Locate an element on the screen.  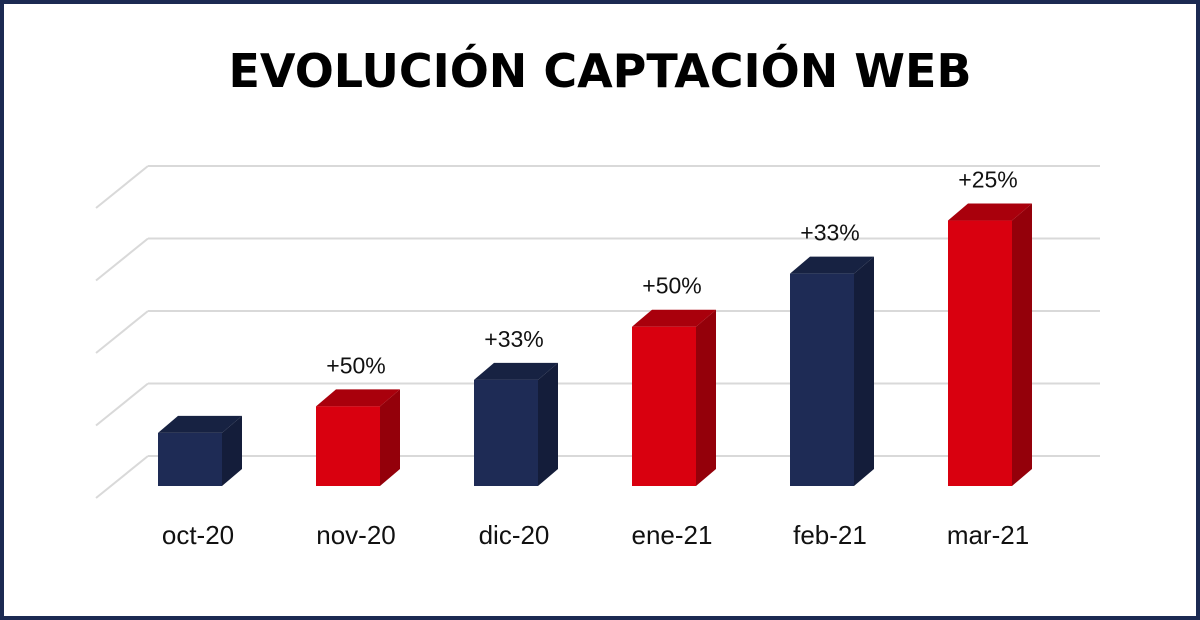
category-label: nov-20 is located at coordinates (356, 535).